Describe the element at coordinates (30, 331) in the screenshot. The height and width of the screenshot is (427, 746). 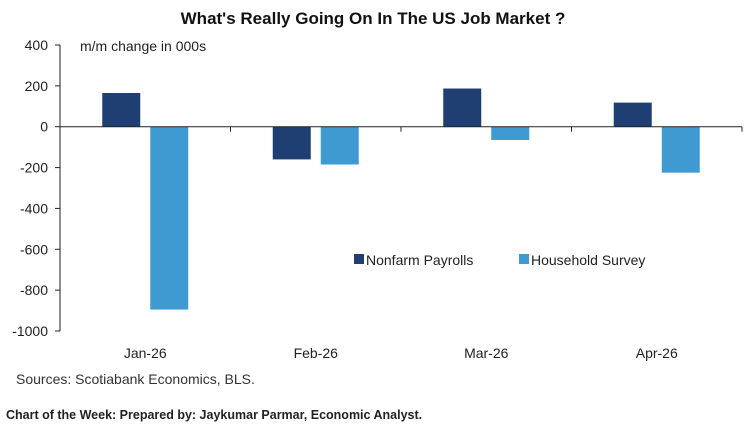
I see `y-tick-label: -1000` at that location.